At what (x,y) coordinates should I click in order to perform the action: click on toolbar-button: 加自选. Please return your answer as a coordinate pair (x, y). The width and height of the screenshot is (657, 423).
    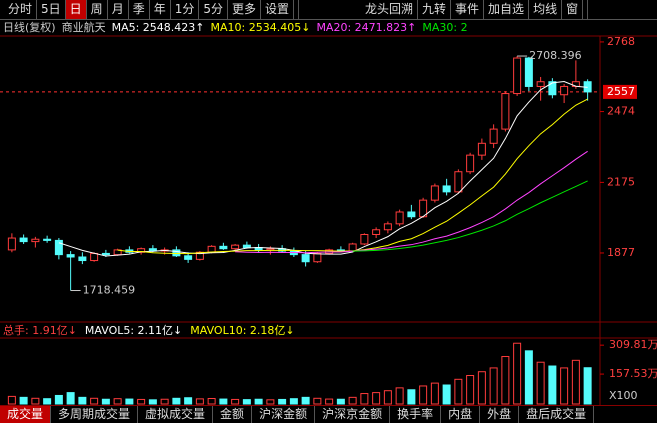
    Looking at the image, I should click on (507, 9).